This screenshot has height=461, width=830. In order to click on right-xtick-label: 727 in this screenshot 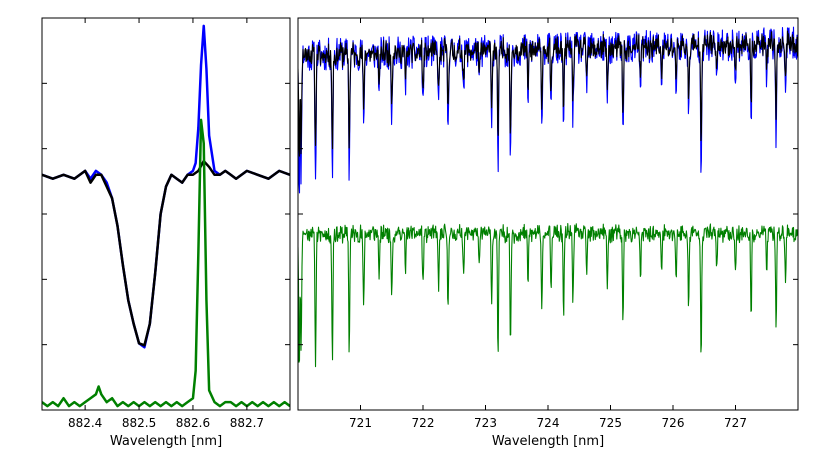, I will do `click(735, 423)`.